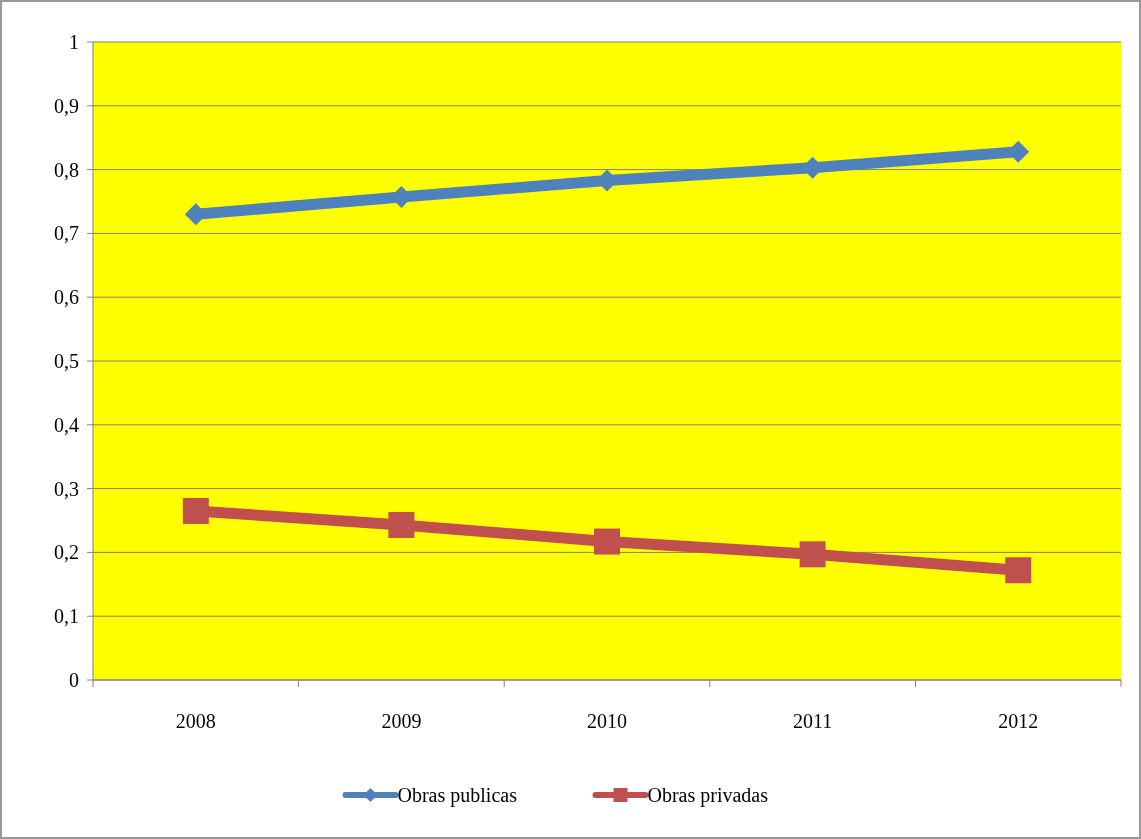  I want to click on y-tick-label: 0,6, so click(66, 297).